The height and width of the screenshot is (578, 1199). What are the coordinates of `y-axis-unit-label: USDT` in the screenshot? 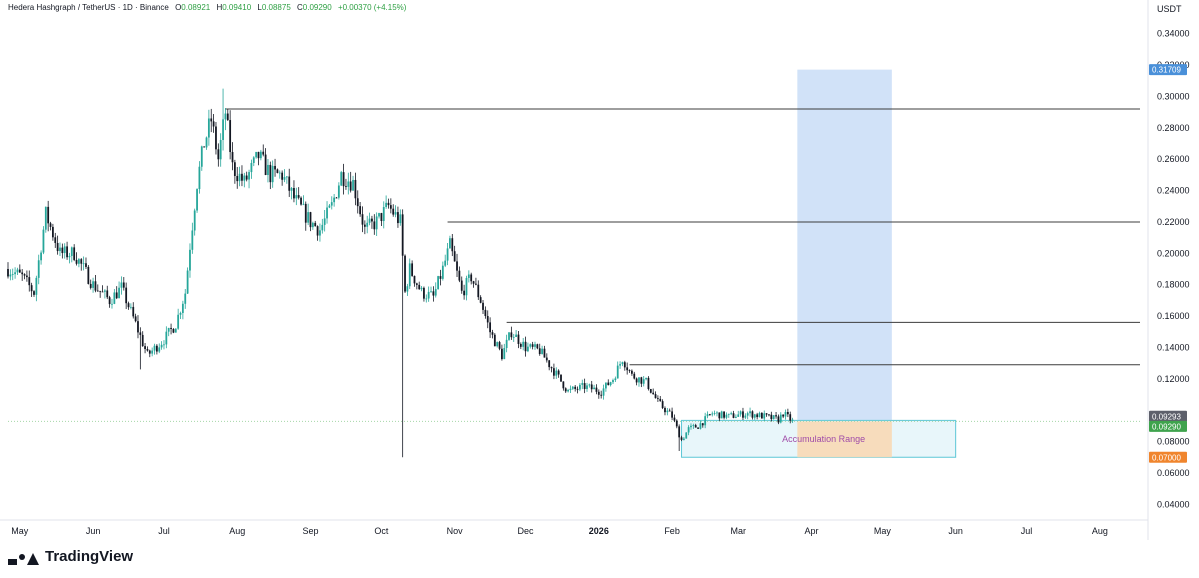 It's located at (1169, 9).